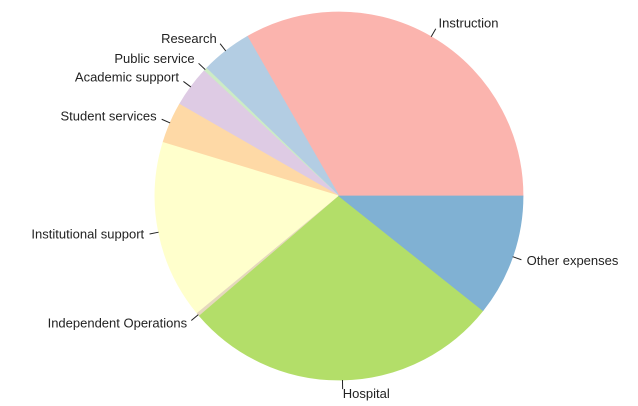 This screenshot has height=406, width=638. I want to click on slice-label: Other expenses, so click(573, 260).